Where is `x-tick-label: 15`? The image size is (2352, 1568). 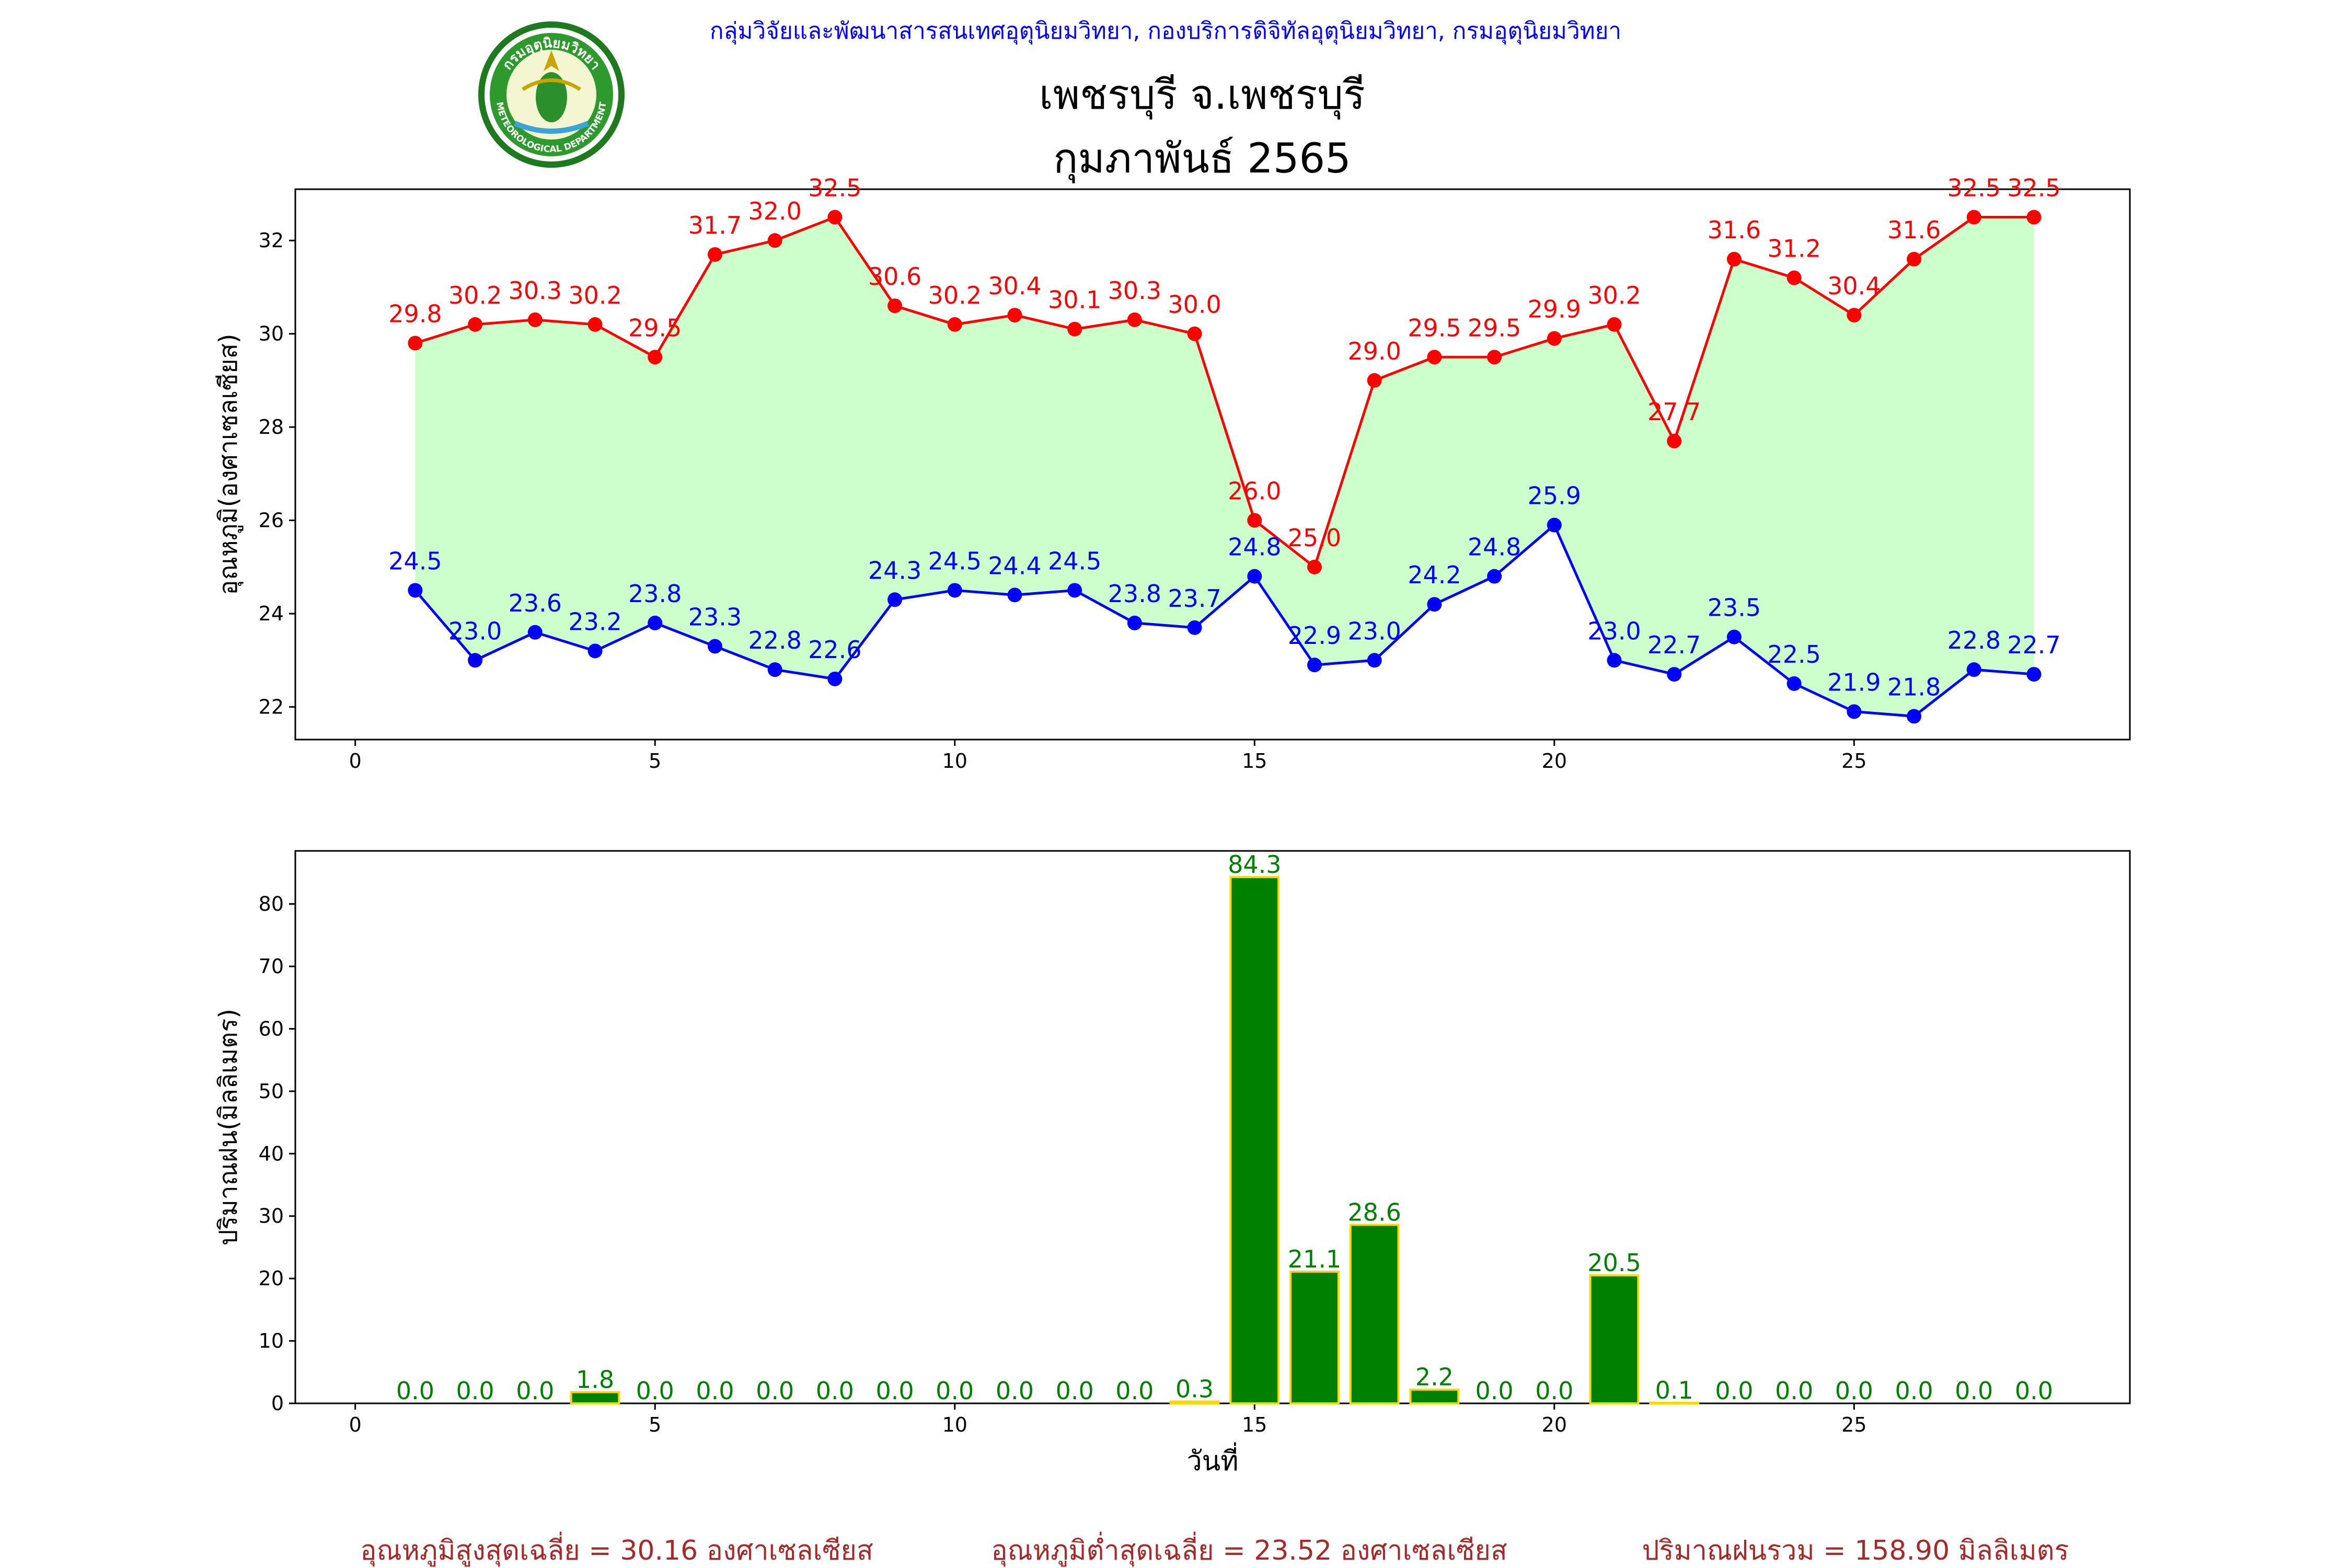
x-tick-label: 15 is located at coordinates (1254, 761).